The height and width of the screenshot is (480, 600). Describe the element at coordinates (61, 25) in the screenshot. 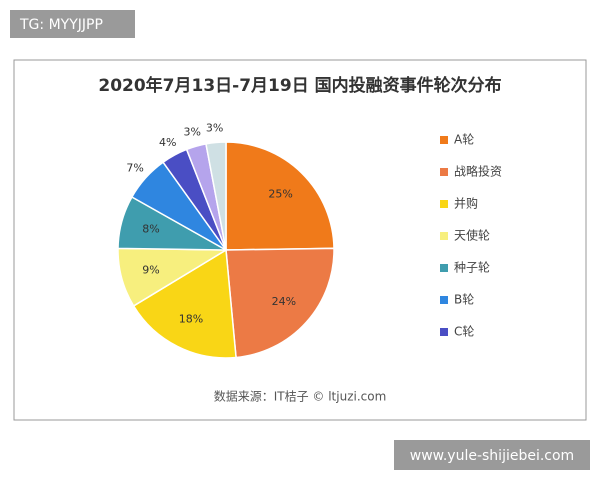

I see `tag-text: TG: MYYJJPP` at that location.